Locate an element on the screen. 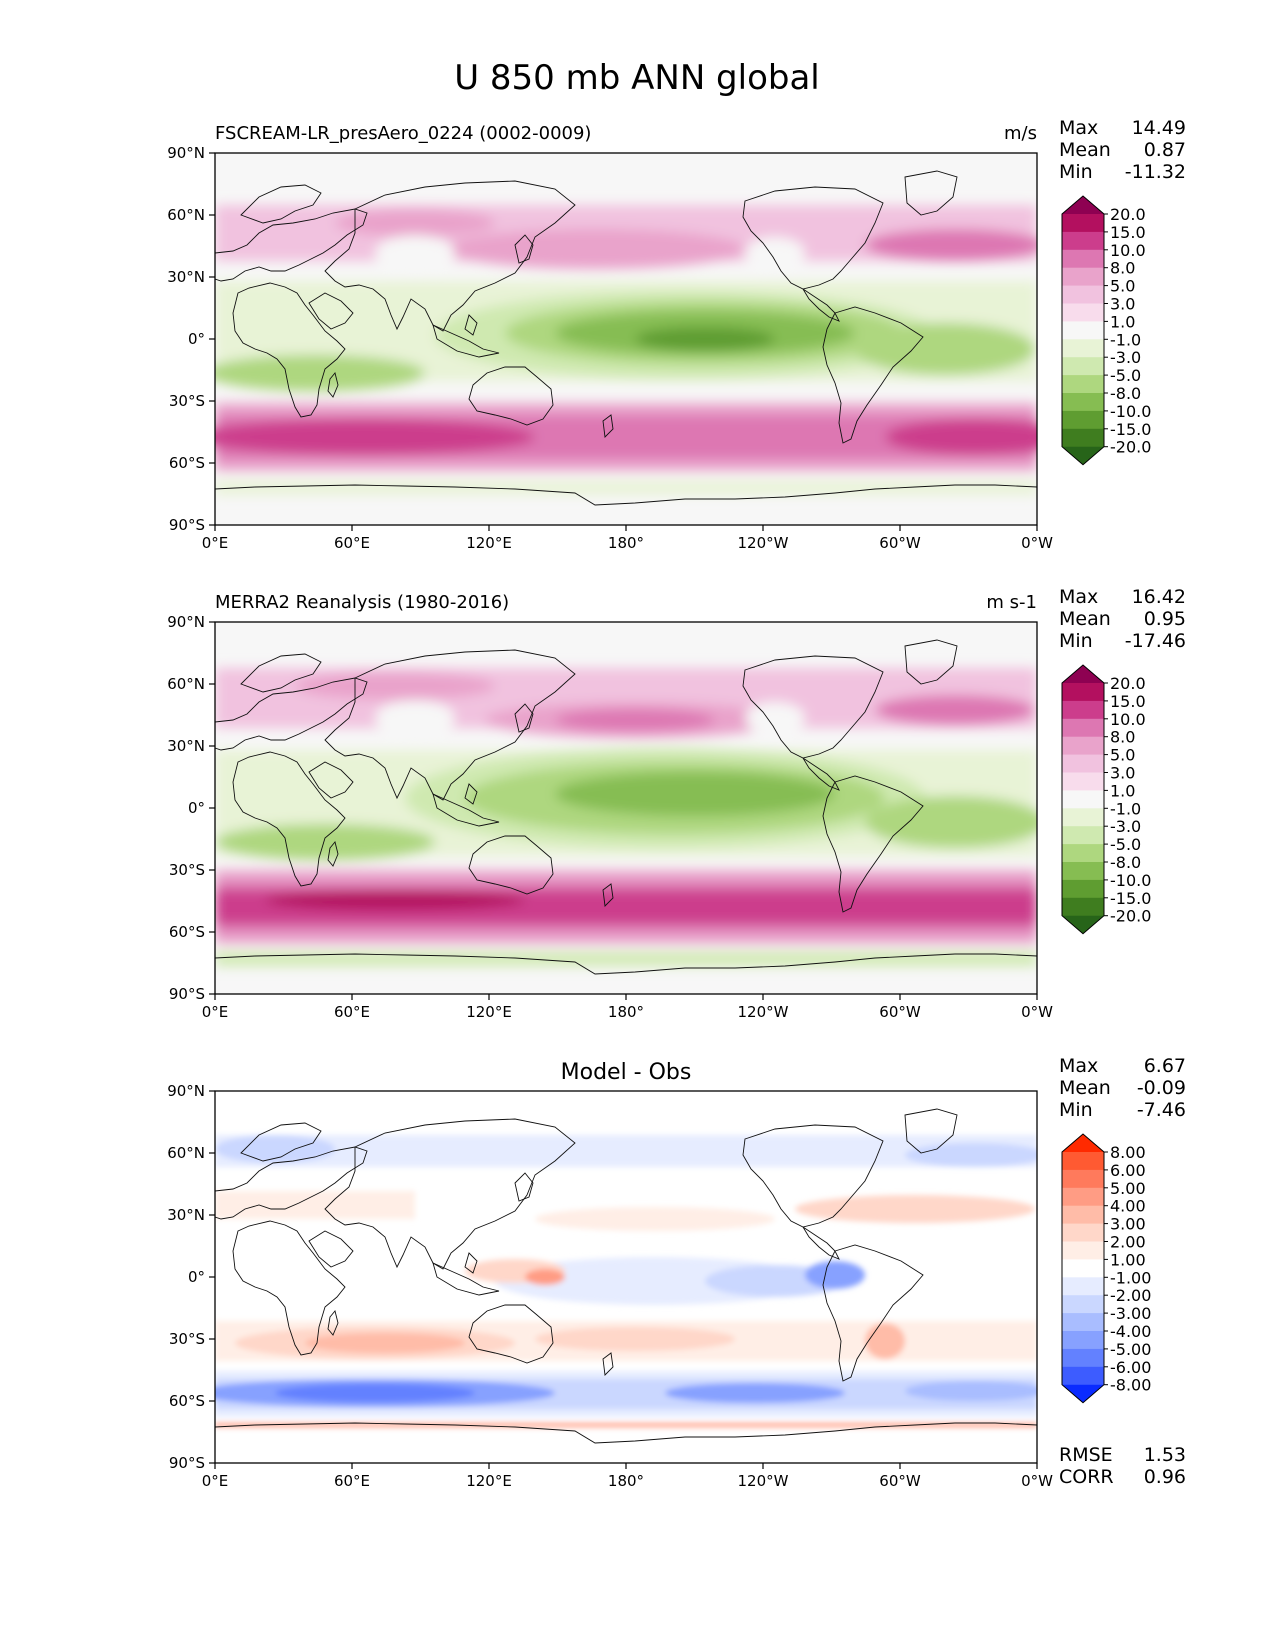 The height and width of the screenshot is (1650, 1275). stat-label-min: Min is located at coordinates (1076, 641).